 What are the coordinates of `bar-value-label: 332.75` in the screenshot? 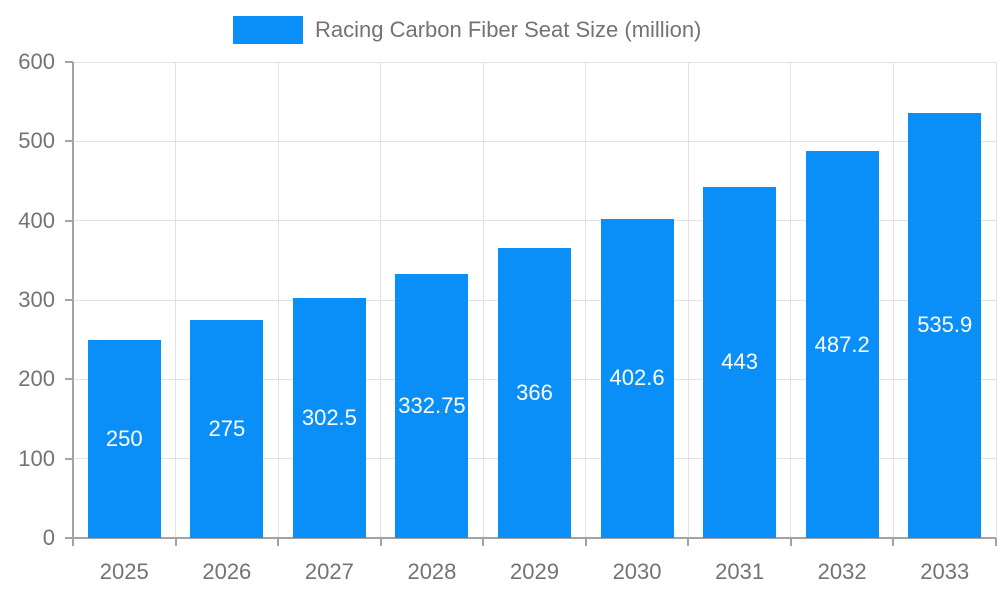 It's located at (432, 405).